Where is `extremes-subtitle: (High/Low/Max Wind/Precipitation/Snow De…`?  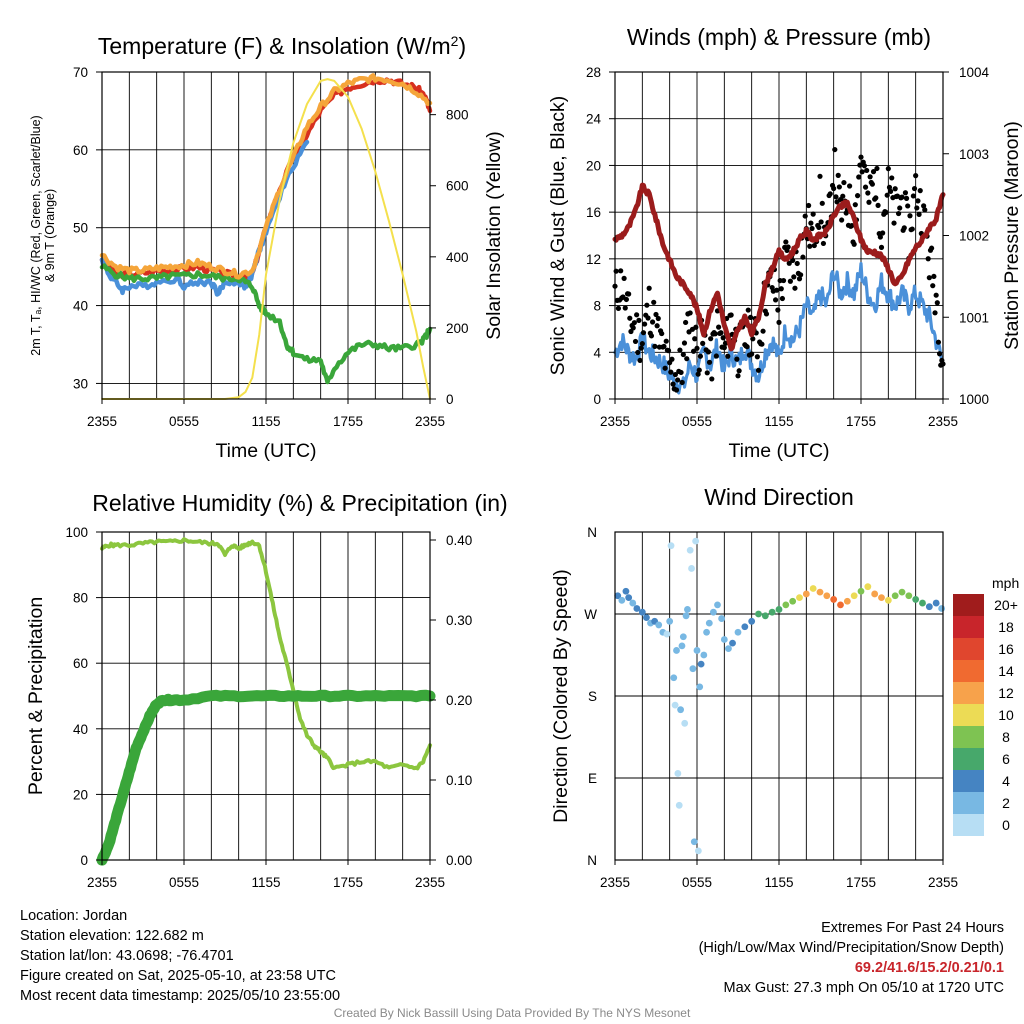 extremes-subtitle: (High/Low/Max Wind/Precipitation/Snow De… is located at coordinates (851, 948).